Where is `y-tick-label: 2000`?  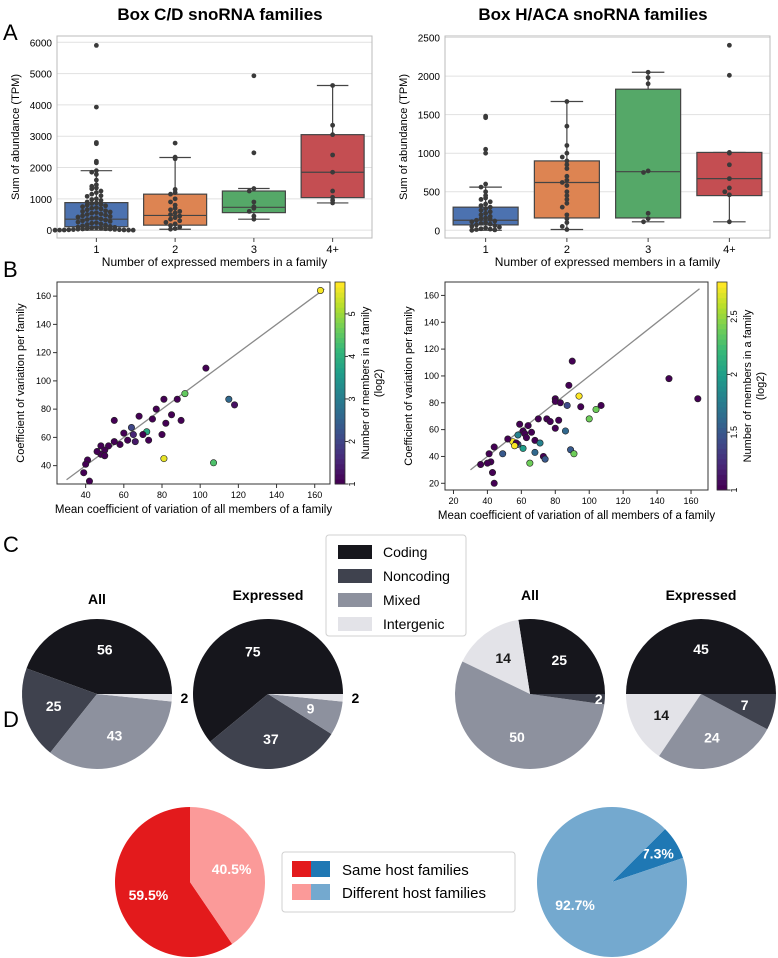
y-tick-label: 2000 is located at coordinates (41, 169).